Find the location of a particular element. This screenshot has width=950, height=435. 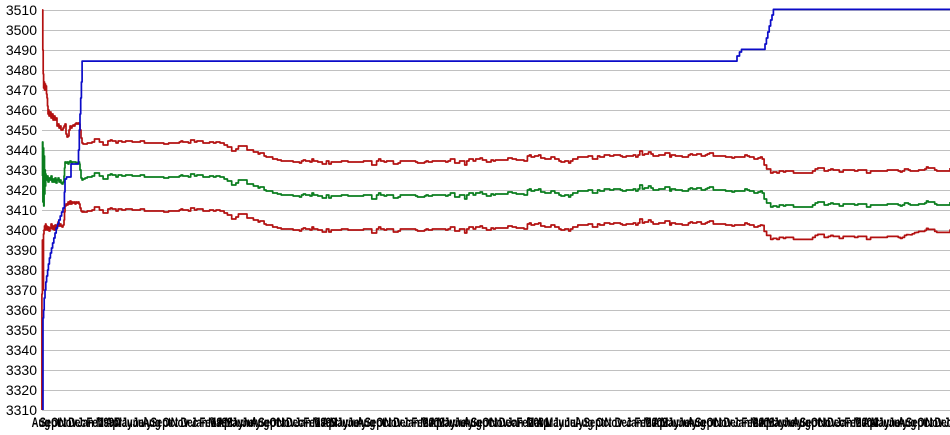

svg-text: 3450 is located at coordinates (21, 130).